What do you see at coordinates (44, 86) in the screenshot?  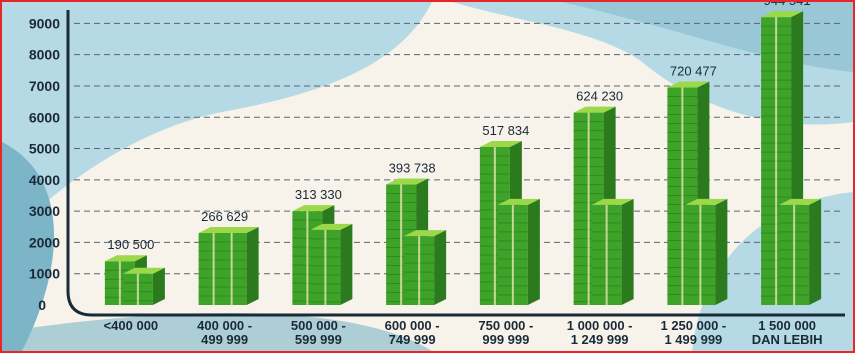 I see `y-tick-label: 7000` at bounding box center [44, 86].